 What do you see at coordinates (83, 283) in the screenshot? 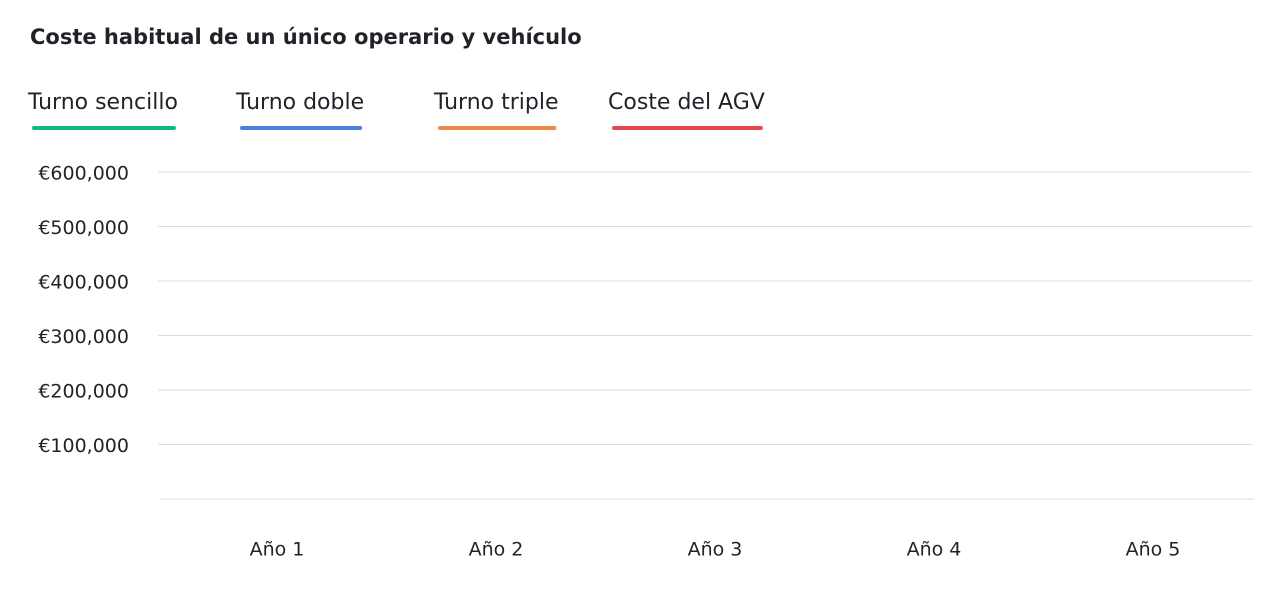
I see `y-tick-label: €400,000` at bounding box center [83, 283].